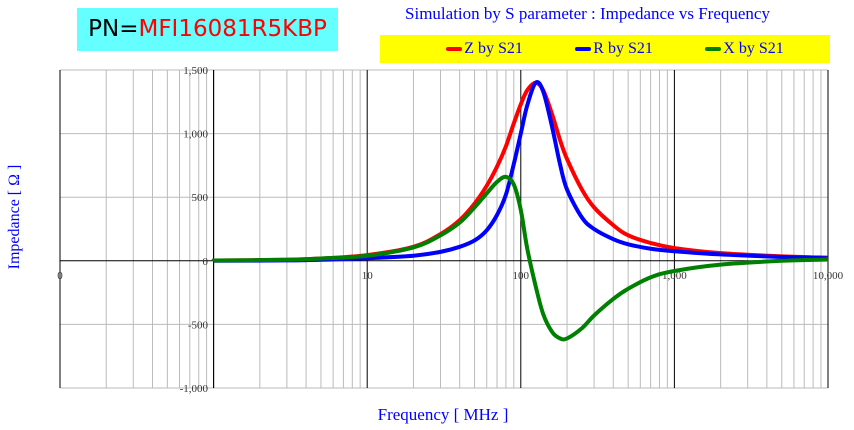  What do you see at coordinates (14, 217) in the screenshot?
I see `y-axis-label: Impedance [ Ω ]` at bounding box center [14, 217].